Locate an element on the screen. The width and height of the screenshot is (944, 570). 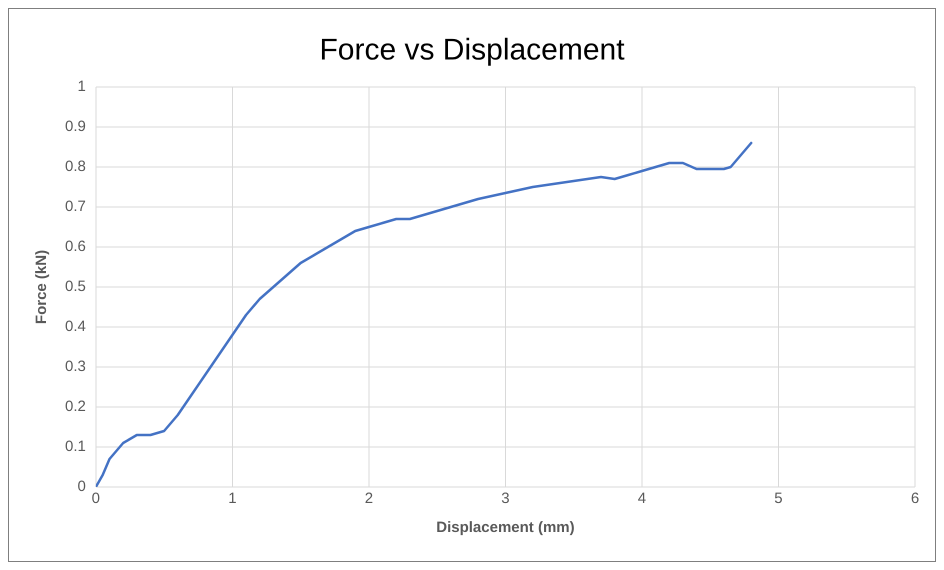
y-tick-label: 0.6 is located at coordinates (75, 247).